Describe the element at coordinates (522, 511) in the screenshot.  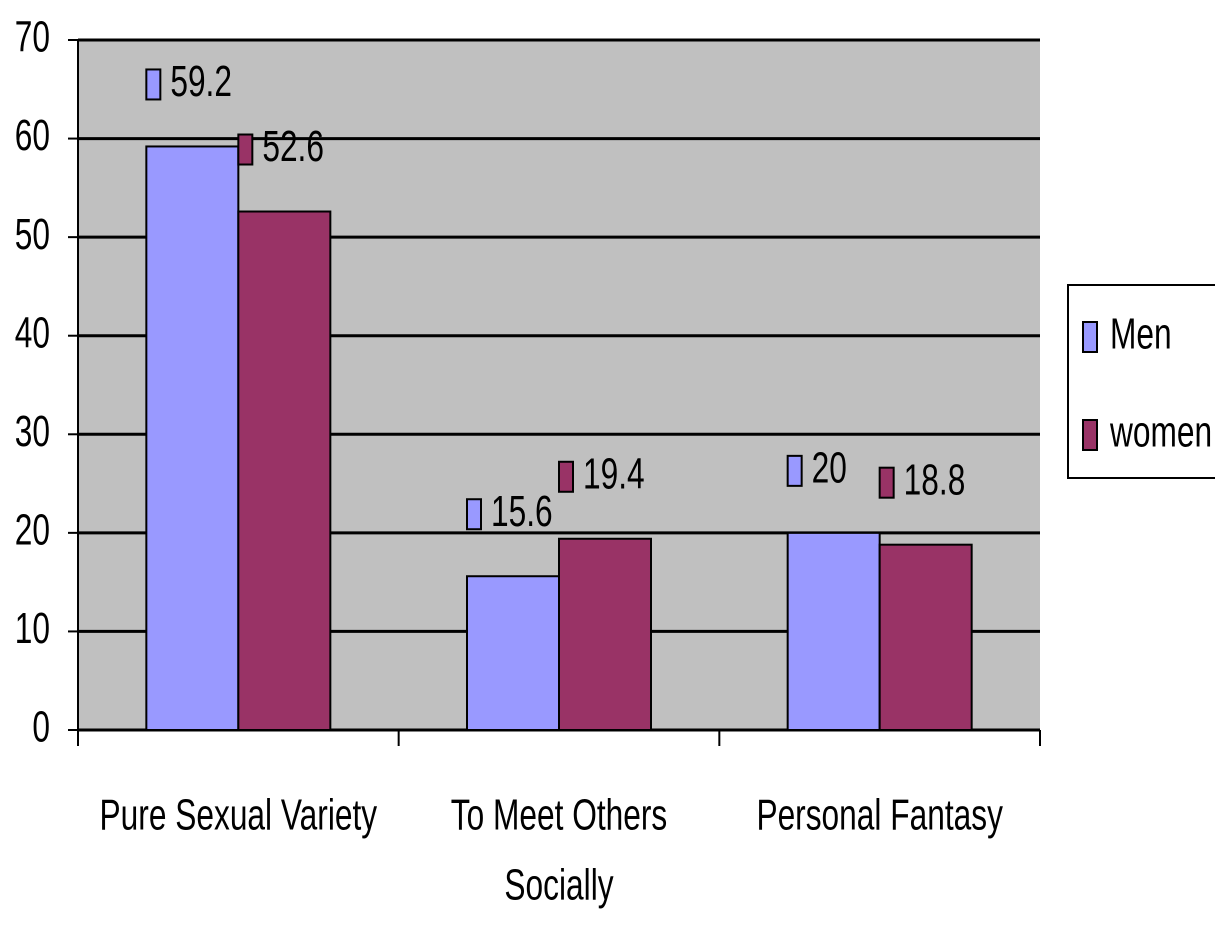
I see `data-label: 15.6` at that location.